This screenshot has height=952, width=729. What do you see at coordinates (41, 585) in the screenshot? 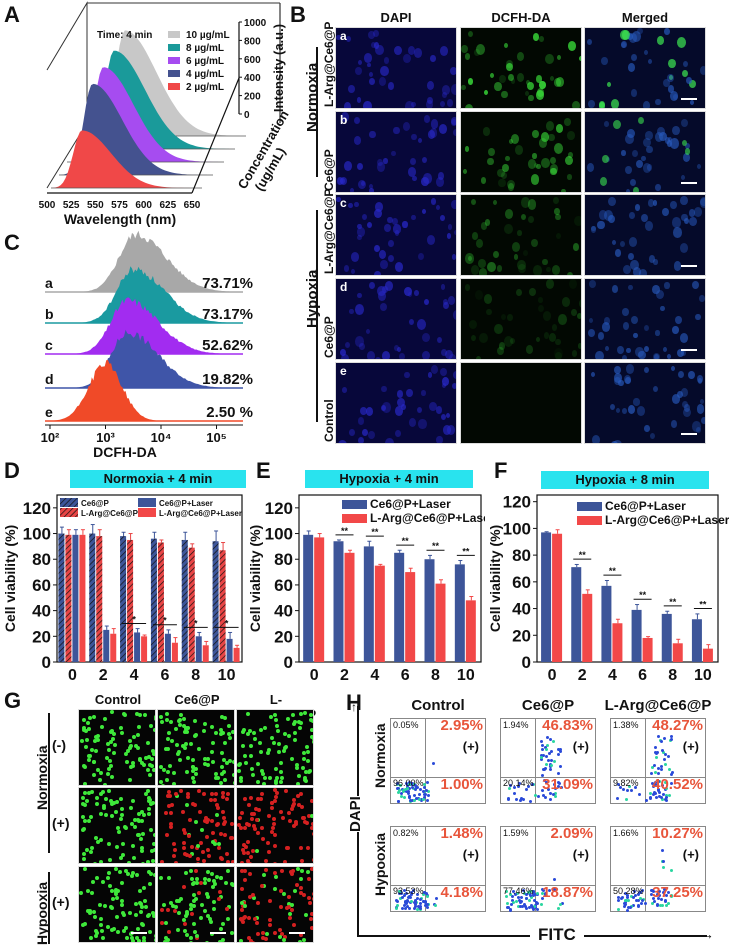
I see `y-tick-label: 60` at bounding box center [41, 585].